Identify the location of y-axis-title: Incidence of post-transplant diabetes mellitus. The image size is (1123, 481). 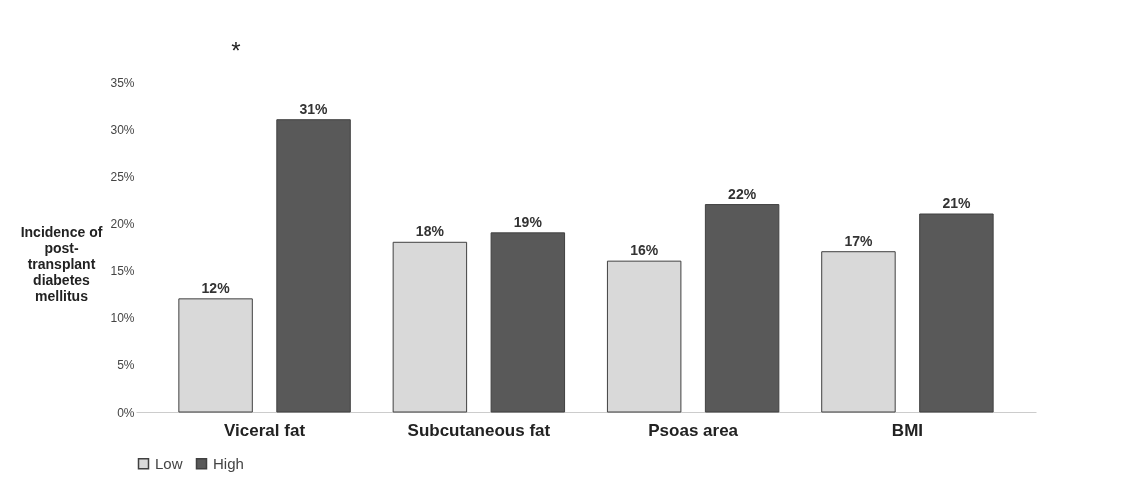
(61, 263).